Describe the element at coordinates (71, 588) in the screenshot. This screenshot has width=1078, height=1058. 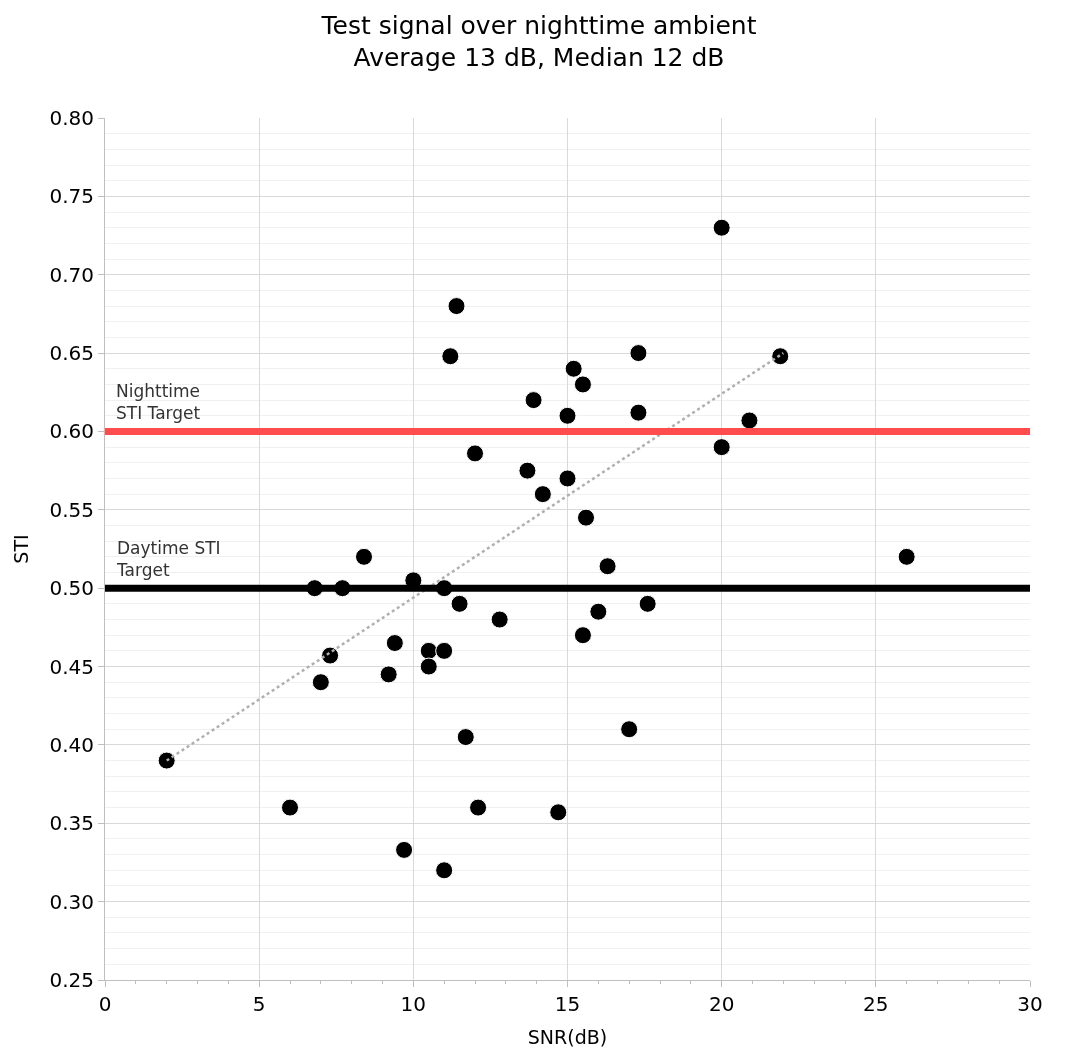
I see `y-tick-label: 0.50` at that location.